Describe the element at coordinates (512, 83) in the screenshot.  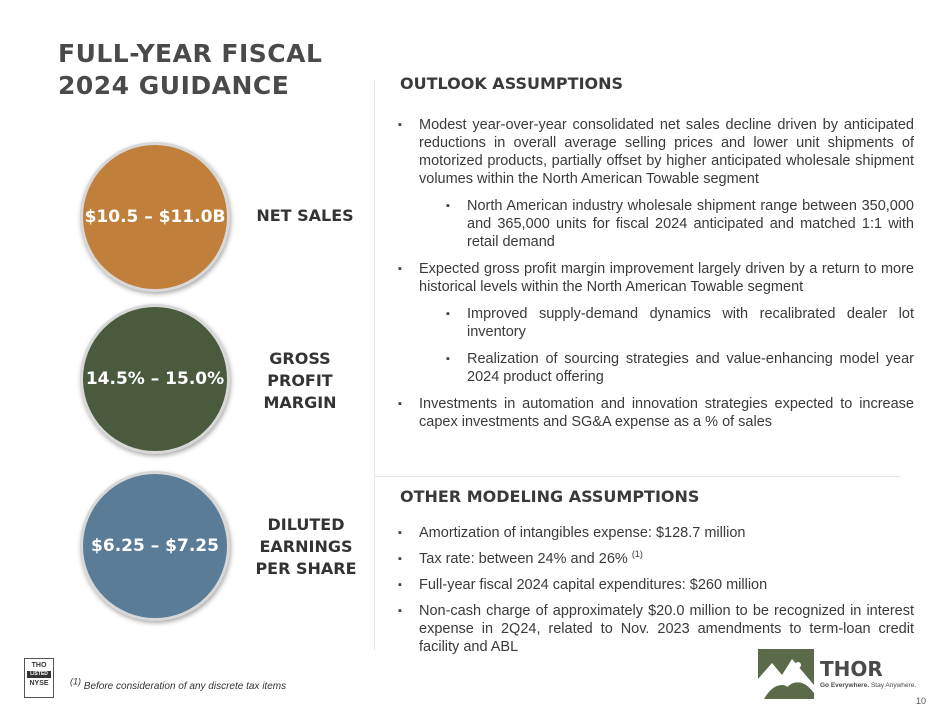
I see `outlook-title: OUTLOOK ASSUMPTIONS` at that location.